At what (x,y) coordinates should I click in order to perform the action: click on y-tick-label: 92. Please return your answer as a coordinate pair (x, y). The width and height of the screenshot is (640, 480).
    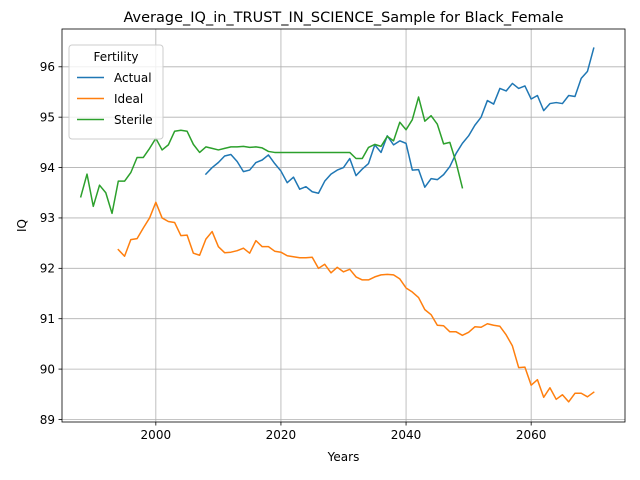
    Looking at the image, I should click on (47, 269).